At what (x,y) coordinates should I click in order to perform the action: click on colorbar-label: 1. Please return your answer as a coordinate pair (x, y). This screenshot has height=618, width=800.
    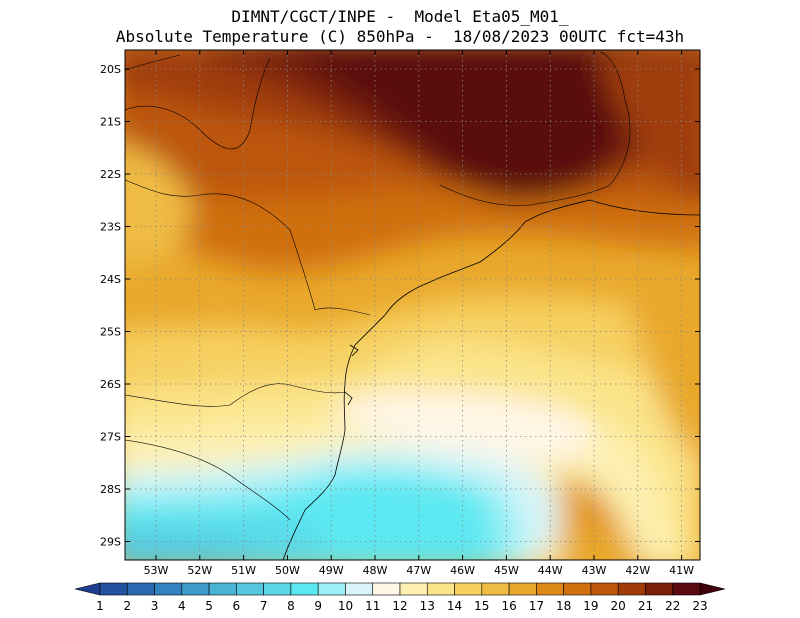
    Looking at the image, I should click on (100, 606).